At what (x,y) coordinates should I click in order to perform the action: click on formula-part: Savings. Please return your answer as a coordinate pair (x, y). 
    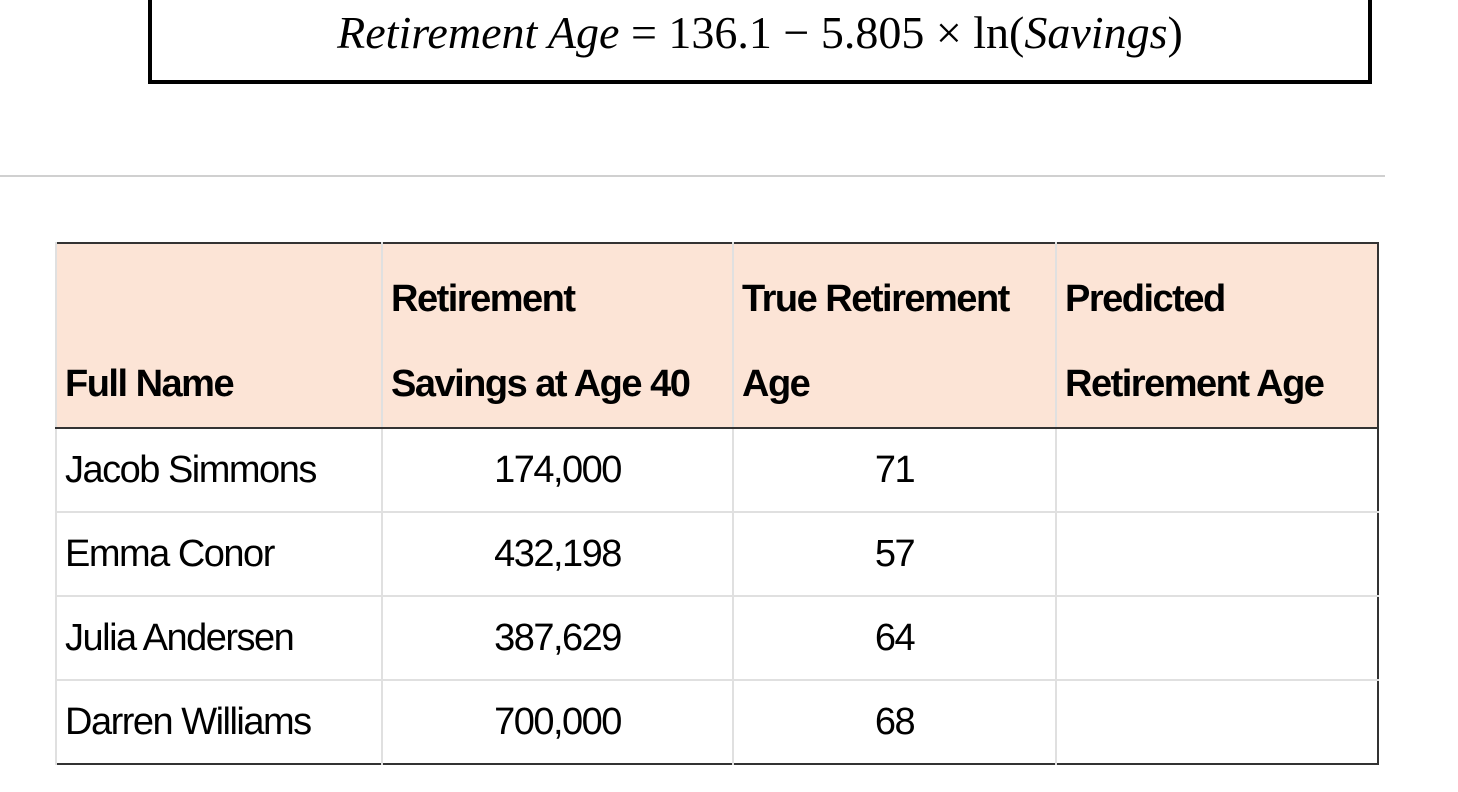
    Looking at the image, I should click on (1096, 32).